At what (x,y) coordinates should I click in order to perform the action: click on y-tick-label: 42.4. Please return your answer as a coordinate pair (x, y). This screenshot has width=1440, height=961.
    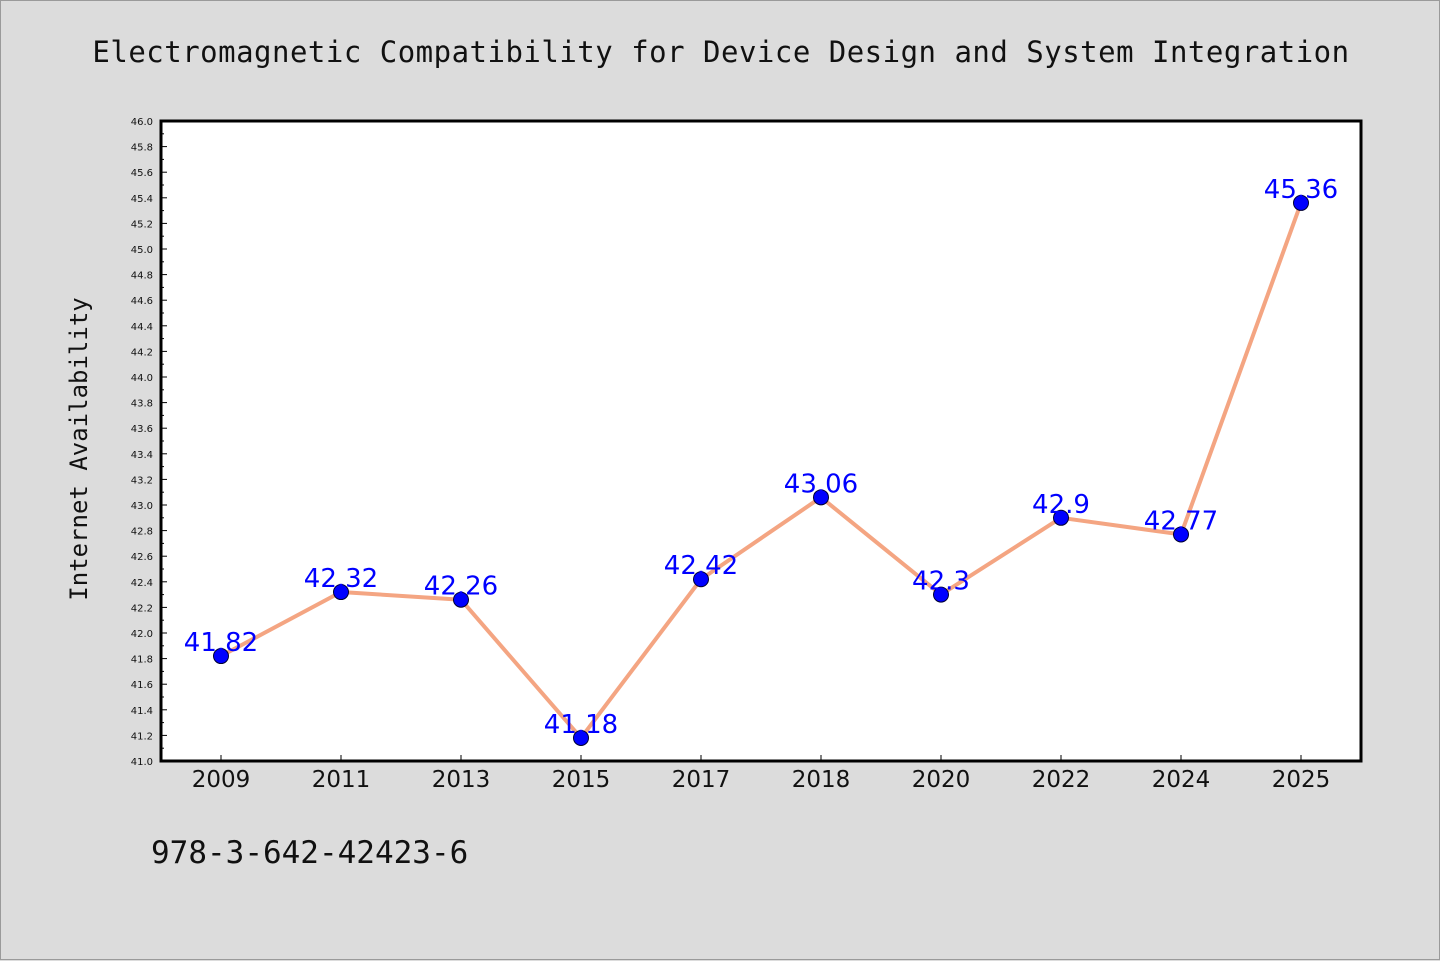
    Looking at the image, I should click on (142, 583).